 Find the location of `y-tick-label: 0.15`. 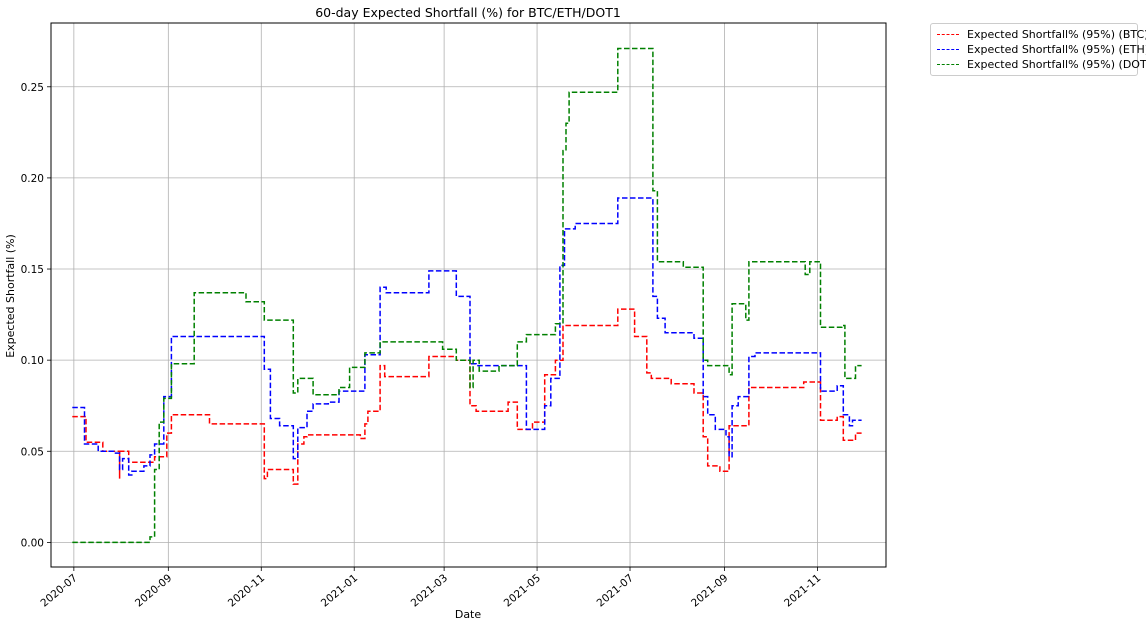

y-tick-label: 0.15 is located at coordinates (32, 270).